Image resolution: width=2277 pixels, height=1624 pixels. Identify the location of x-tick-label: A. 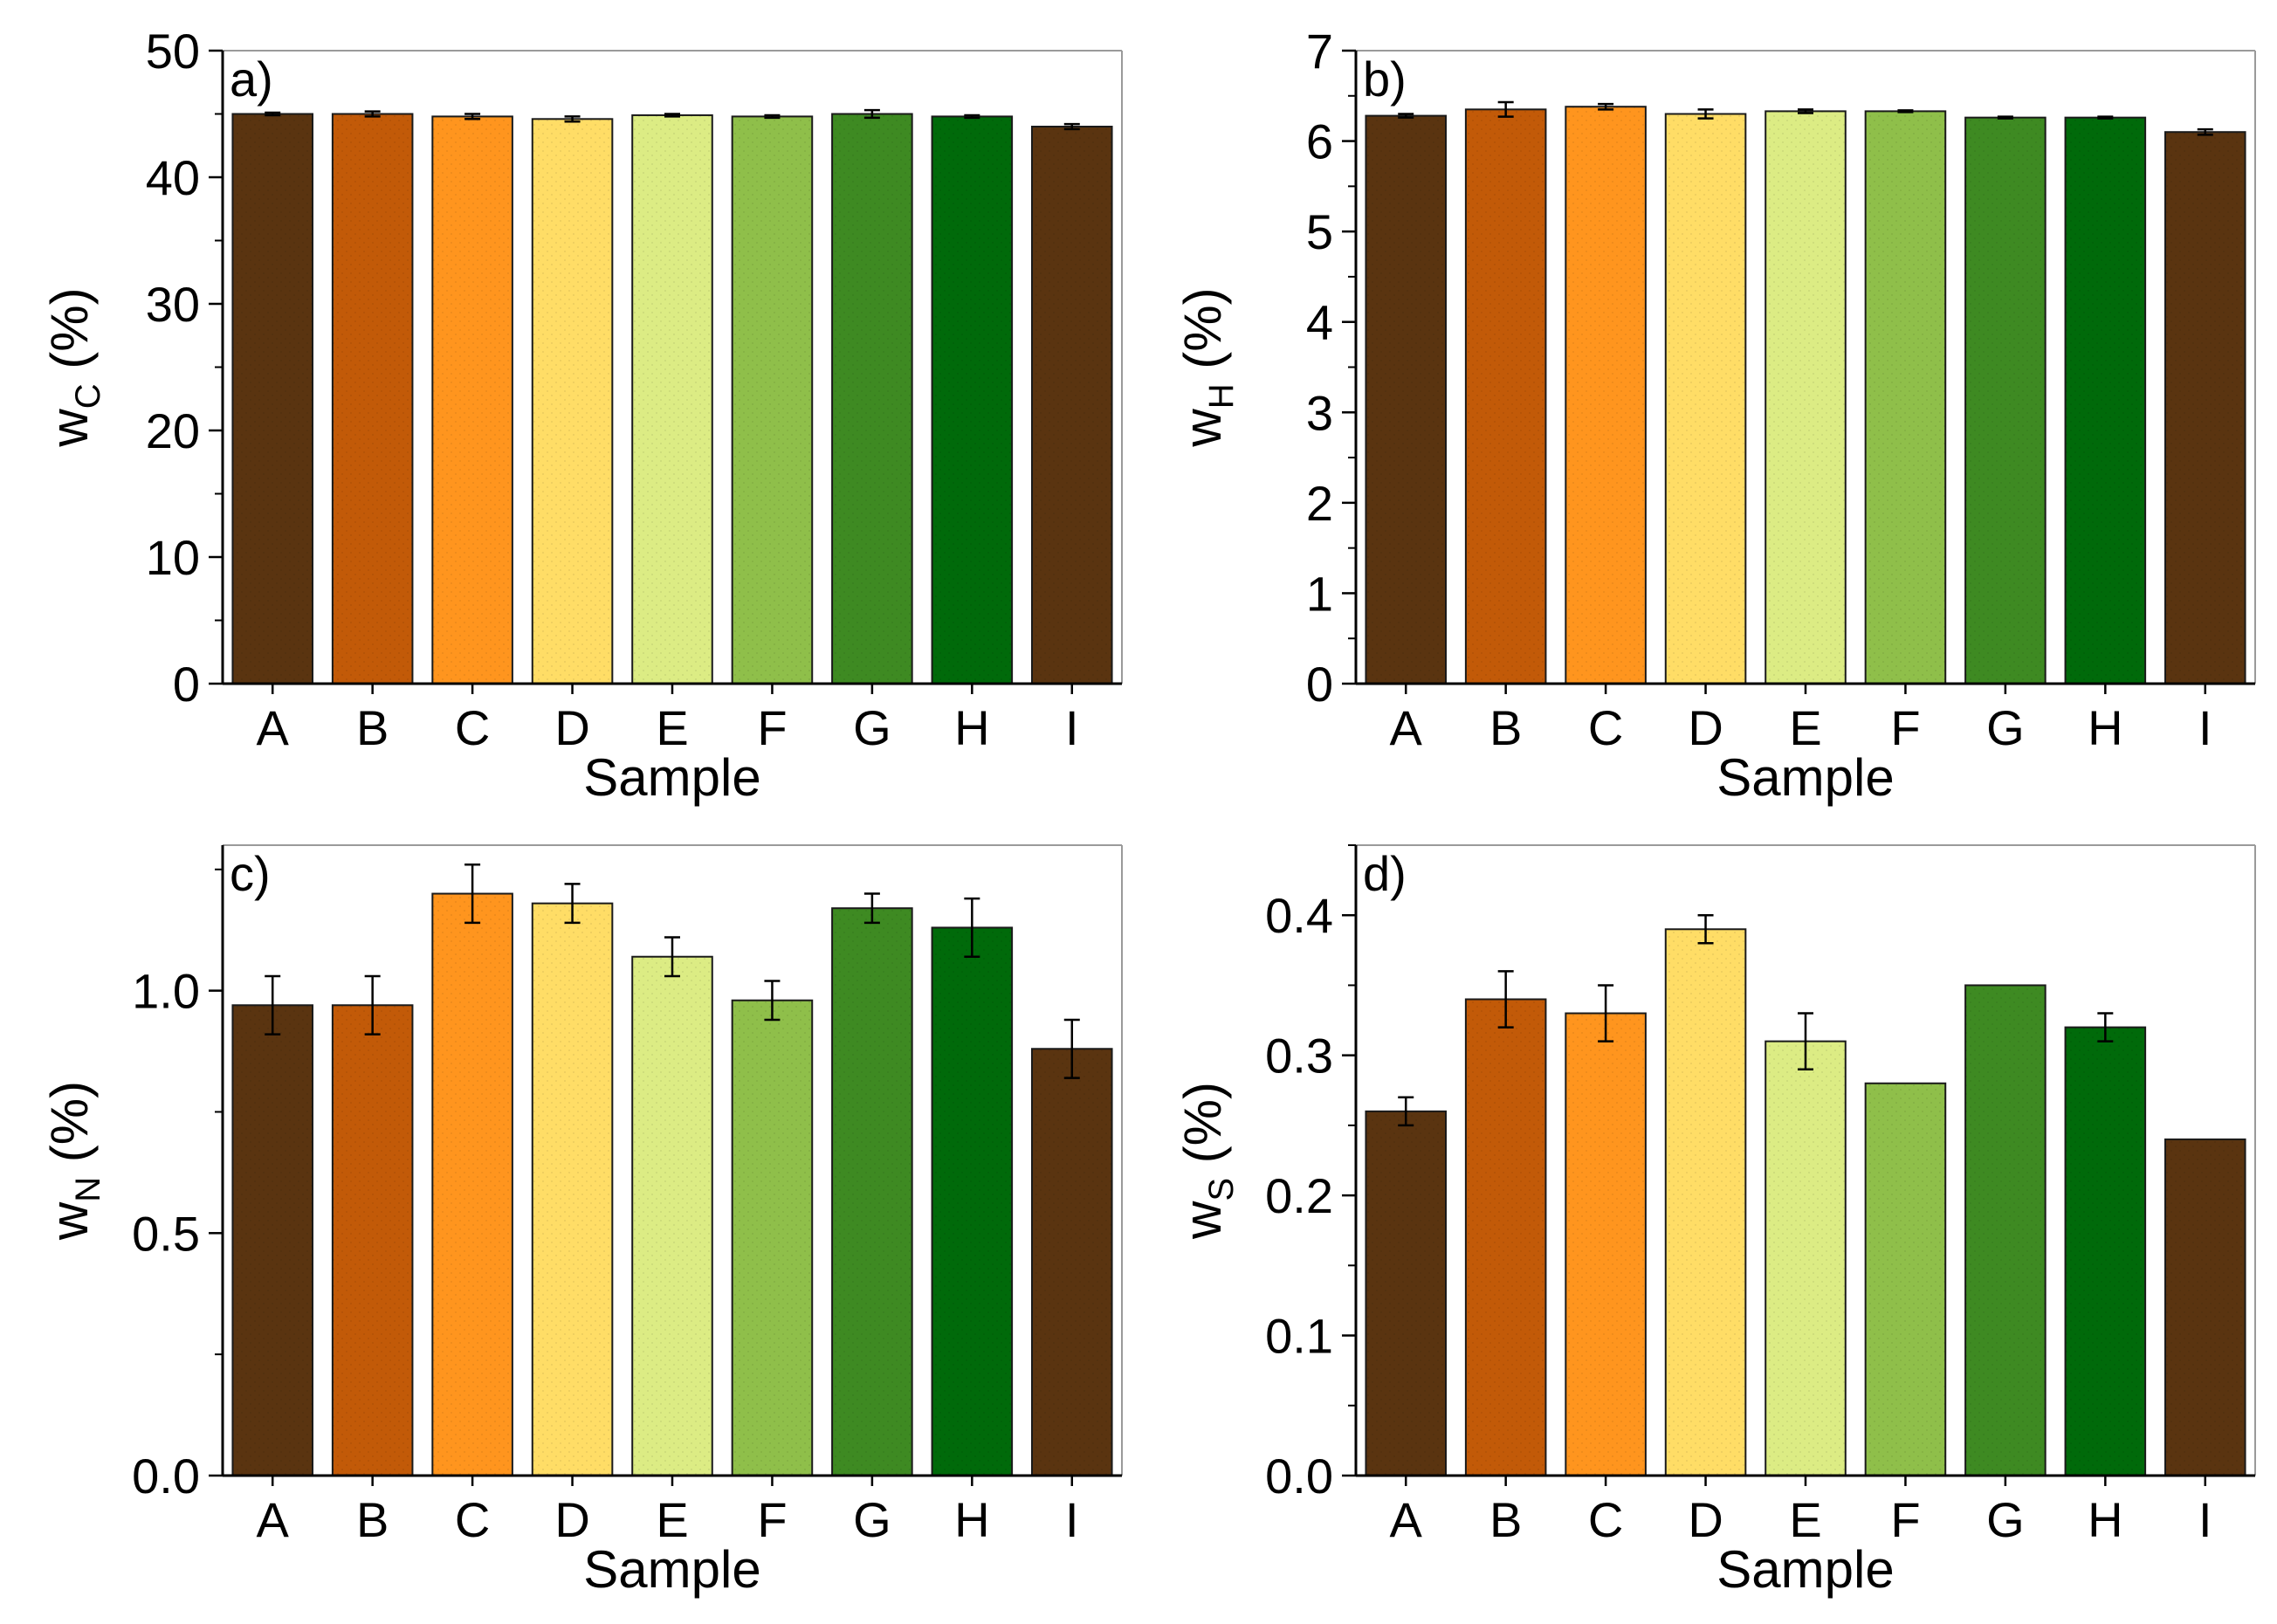
(273, 728).